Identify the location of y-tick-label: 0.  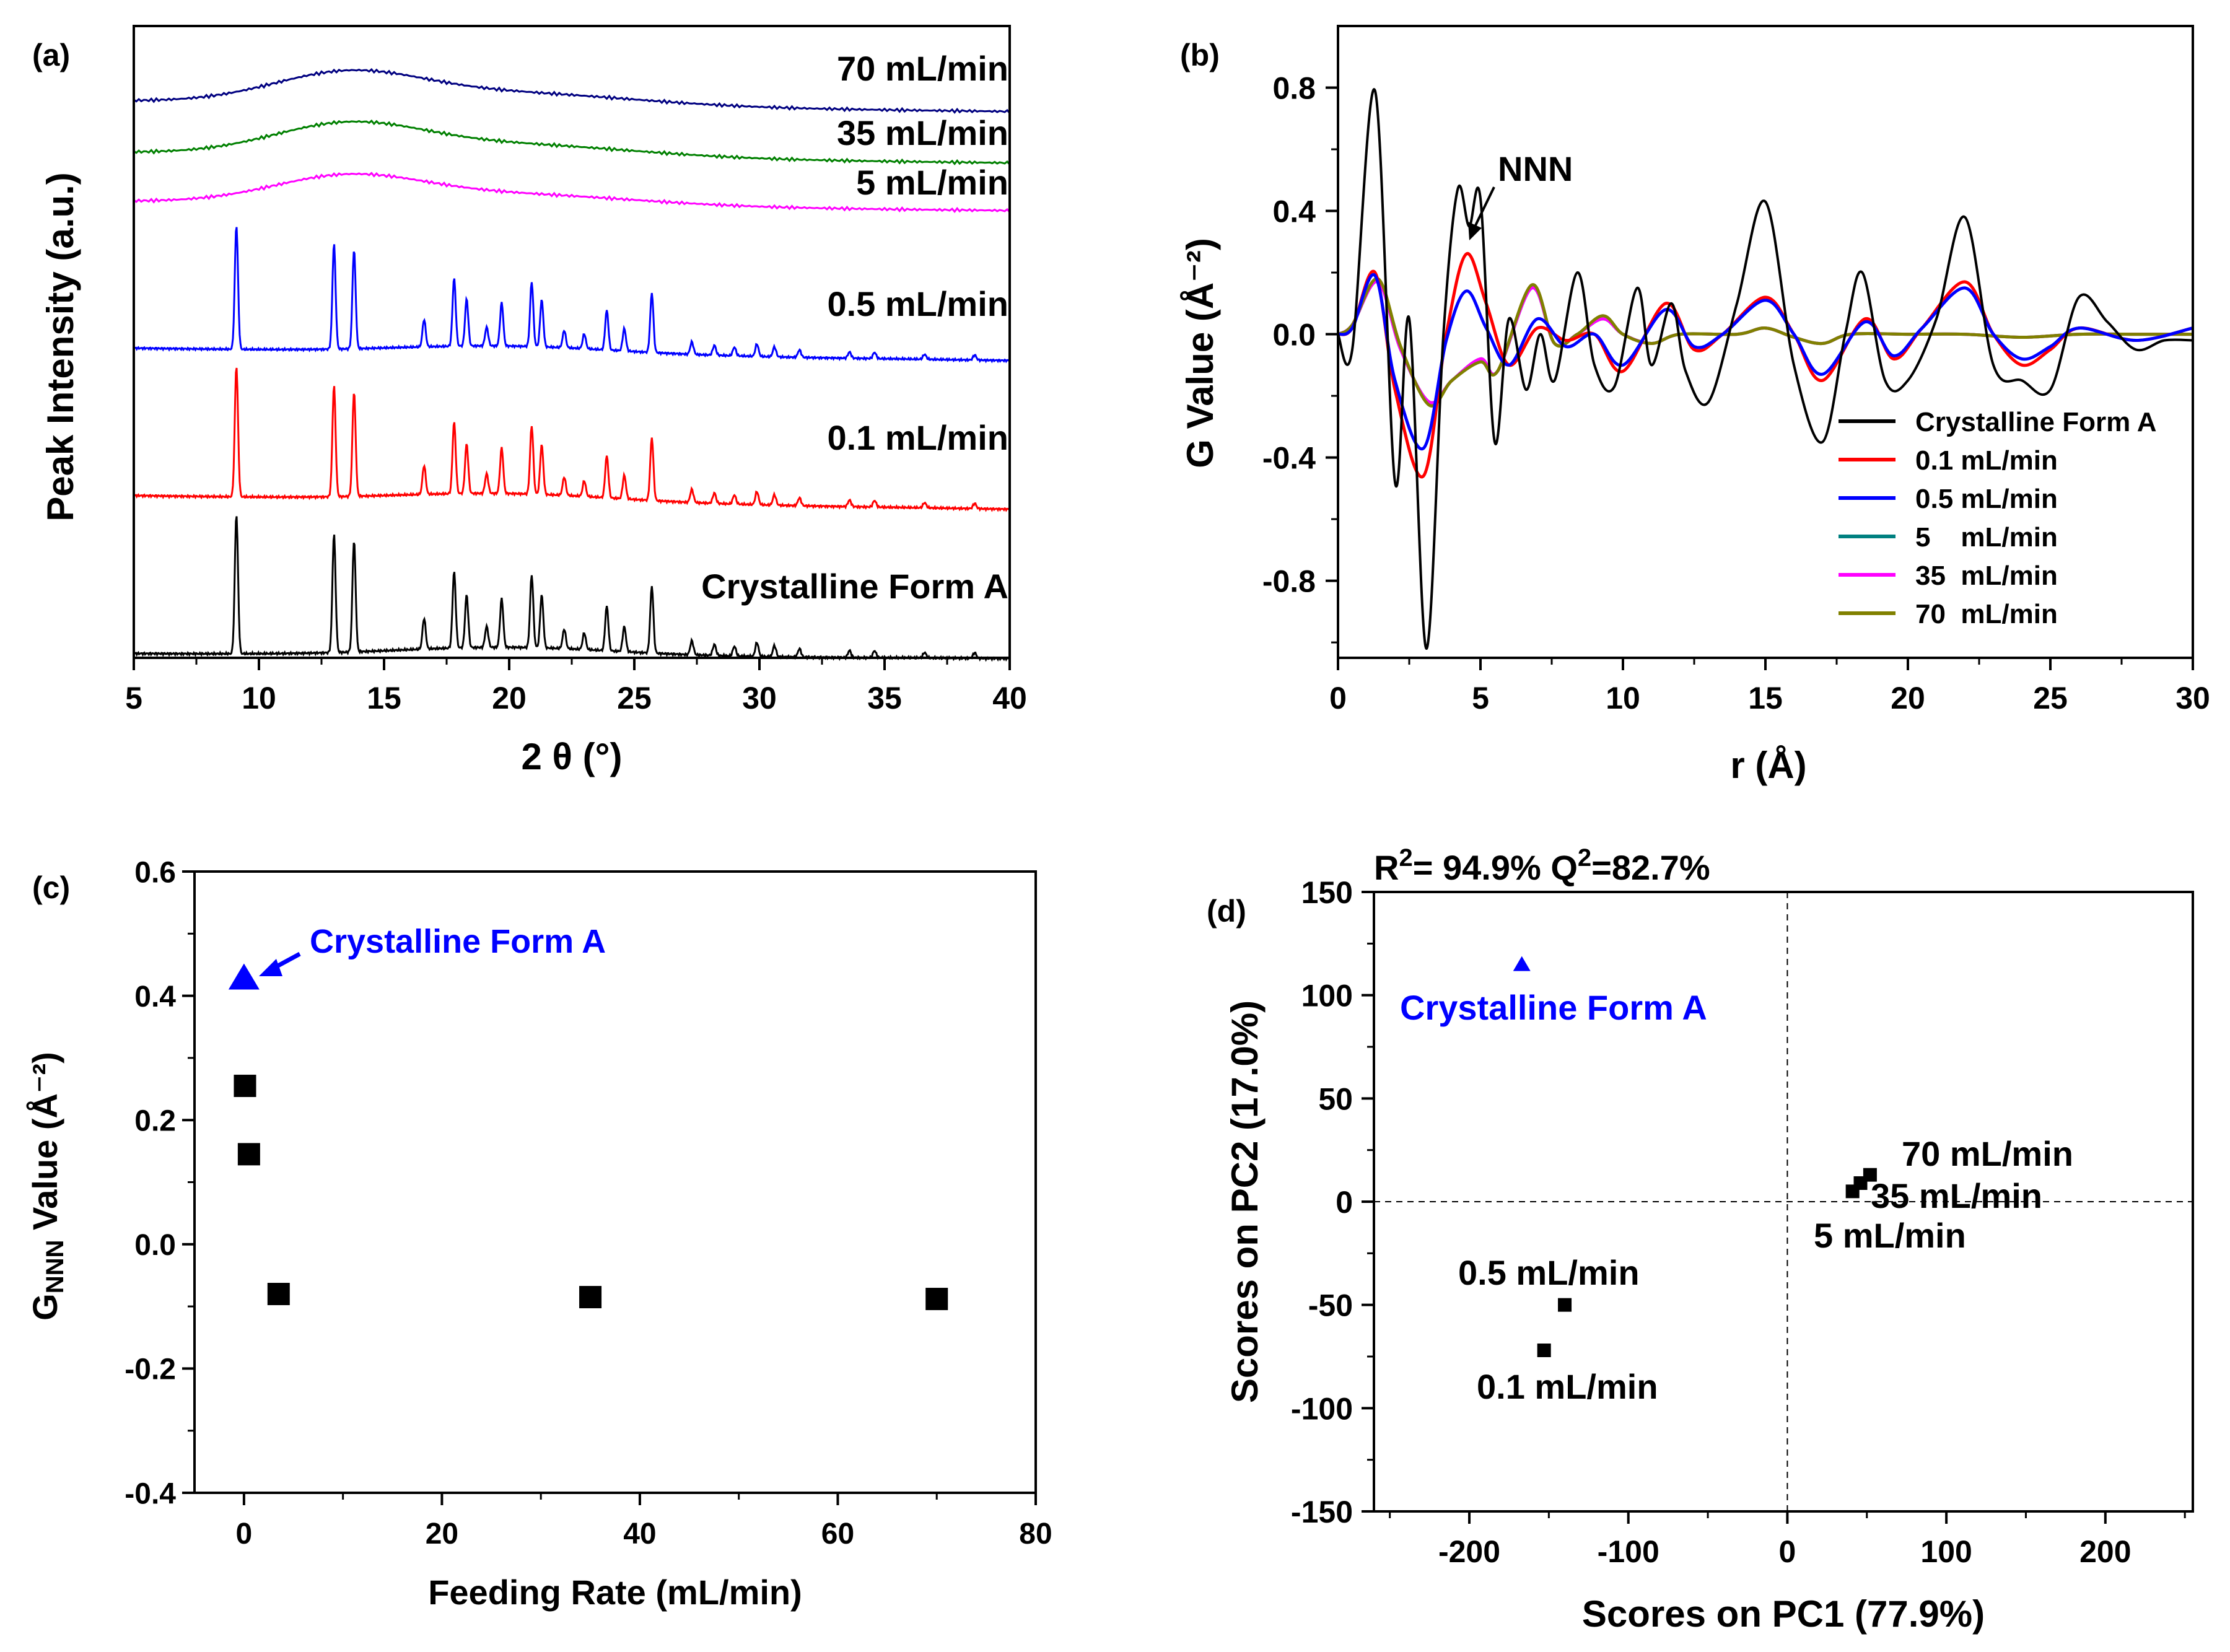
(1344, 1202).